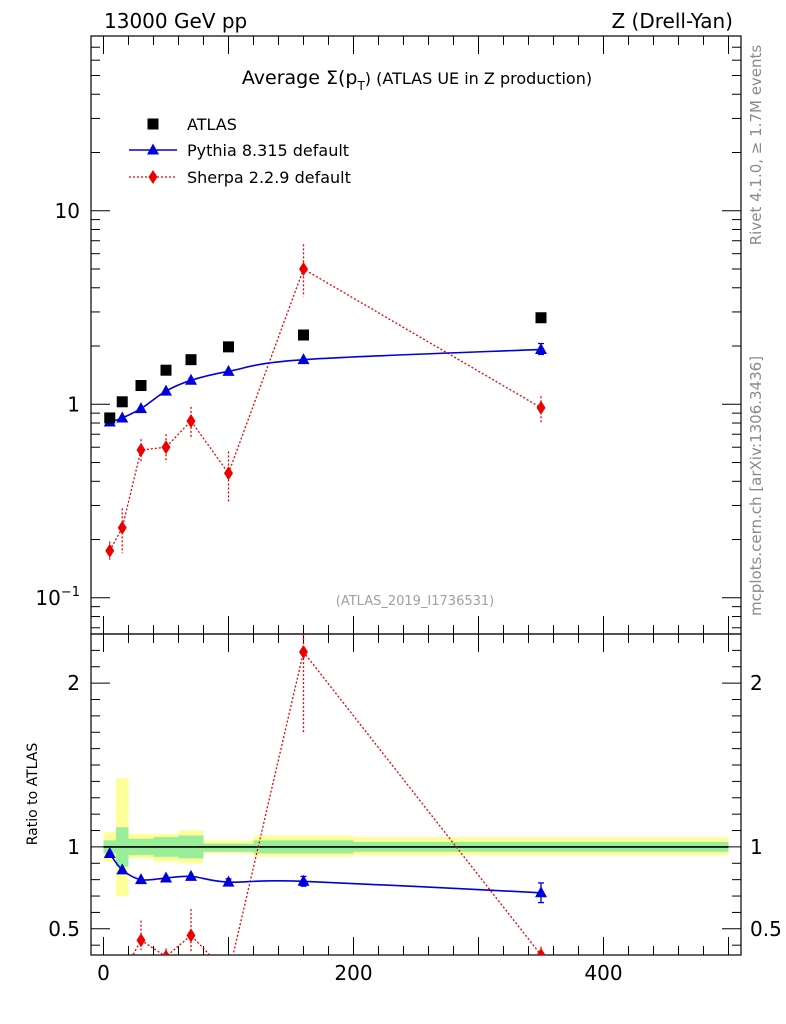 The width and height of the screenshot is (786, 1024). I want to click on header-right: Z (Drell-Yan), so click(672, 21).